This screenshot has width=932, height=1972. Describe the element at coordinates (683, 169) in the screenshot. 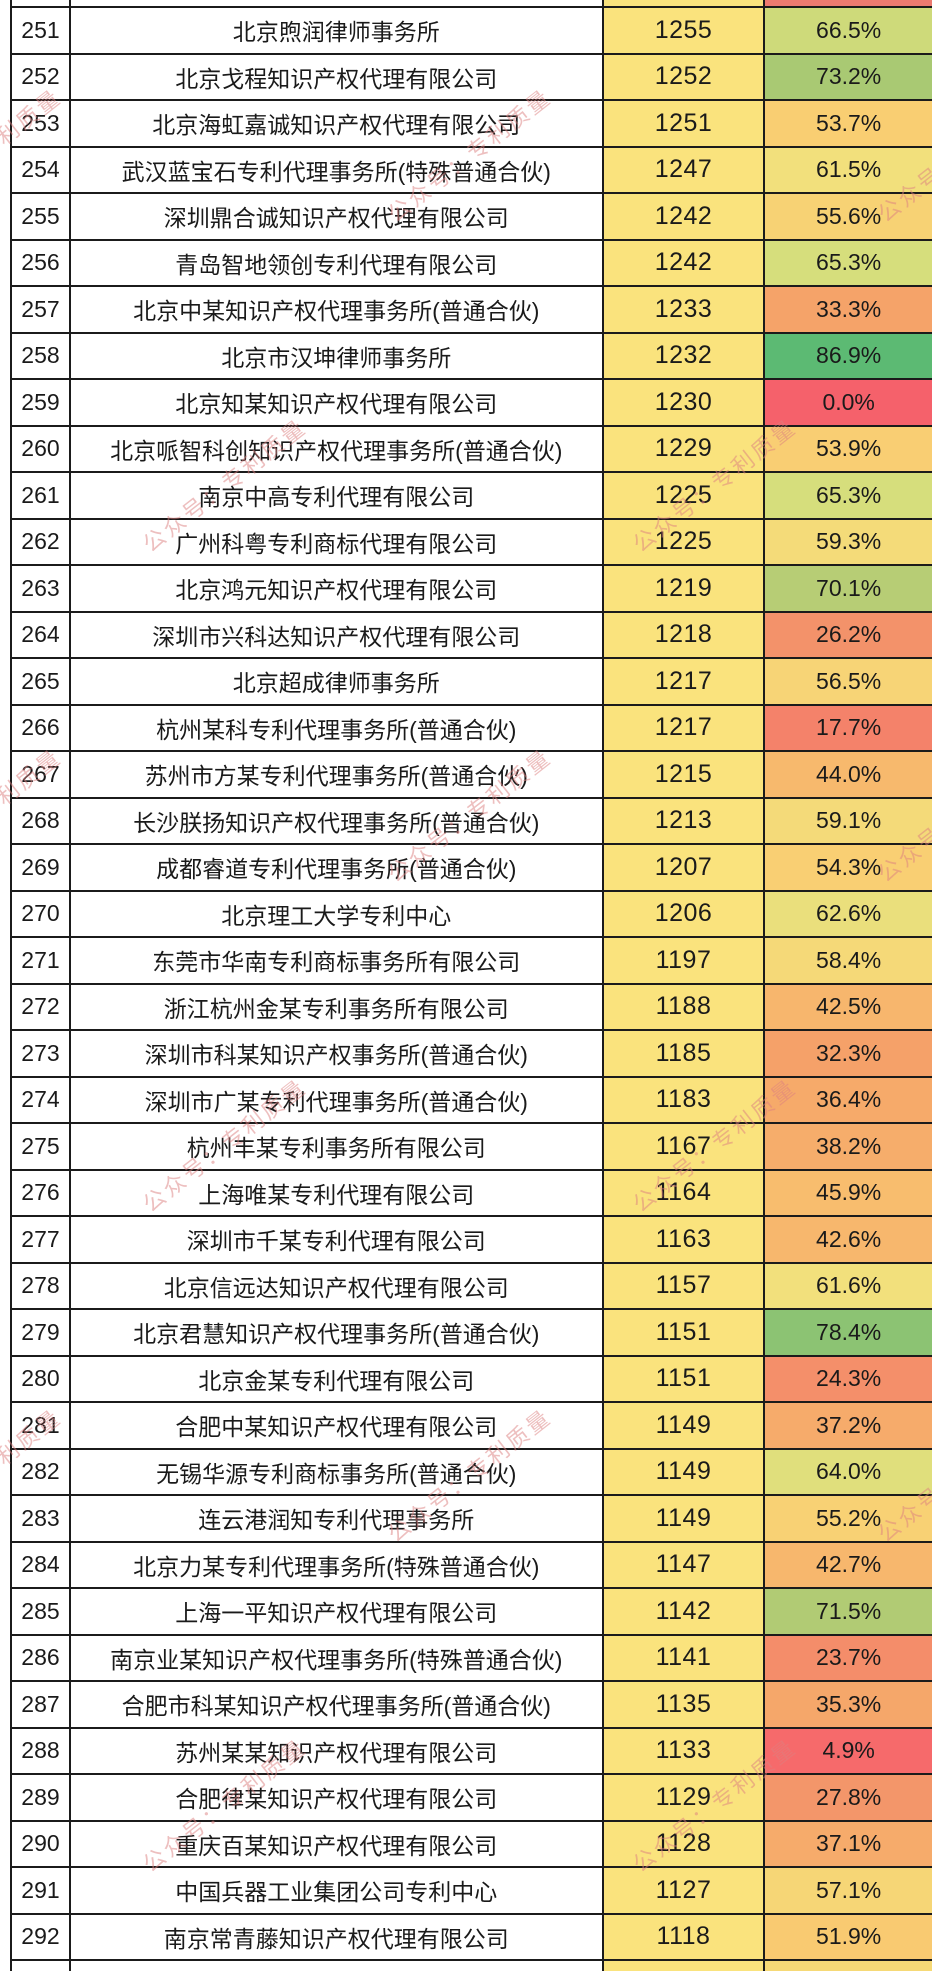

I see `value-cell: 1247` at that location.